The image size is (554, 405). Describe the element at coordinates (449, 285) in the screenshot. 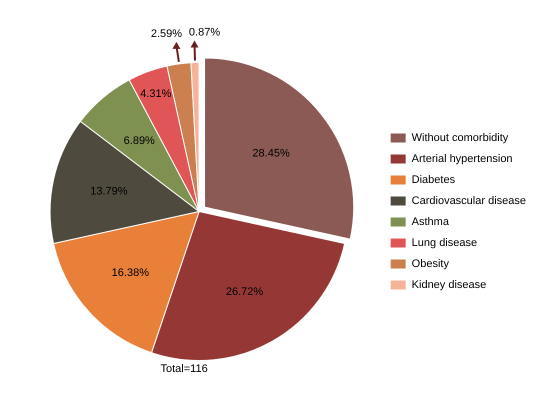

I see `legend-label: Kidney disease` at that location.